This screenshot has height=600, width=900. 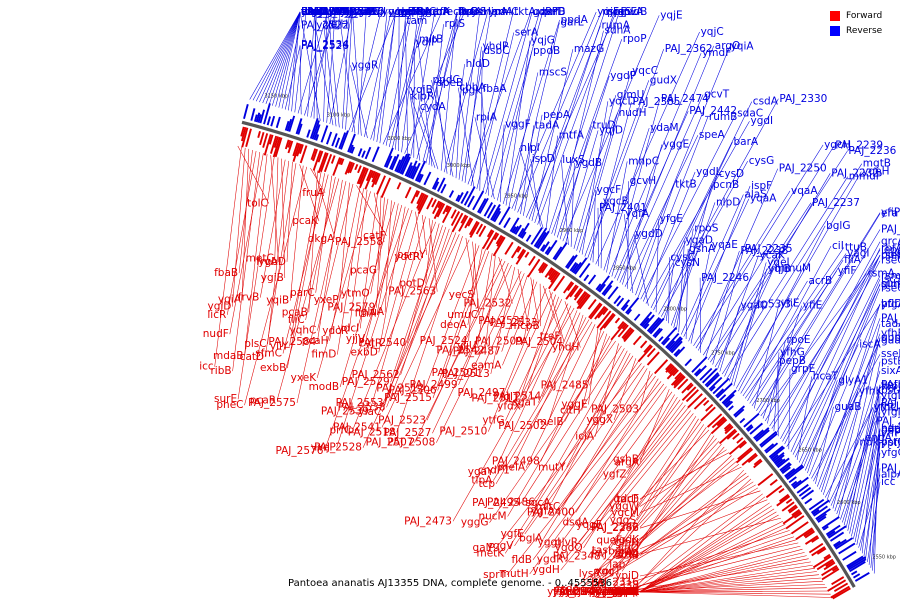 What do you see at coordinates (890, 468) in the screenshot?
I see `reverse-gene-label: PAJ_2129` at bounding box center [890, 468].